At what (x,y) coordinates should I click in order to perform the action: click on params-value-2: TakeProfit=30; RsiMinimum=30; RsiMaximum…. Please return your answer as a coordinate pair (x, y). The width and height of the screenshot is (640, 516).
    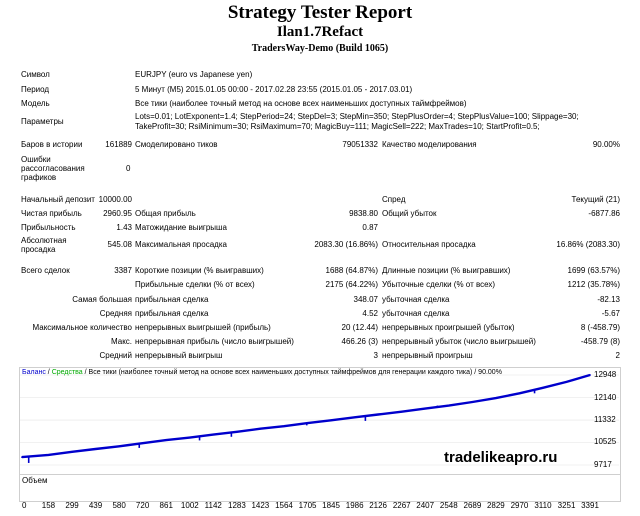
    Looking at the image, I should click on (337, 126).